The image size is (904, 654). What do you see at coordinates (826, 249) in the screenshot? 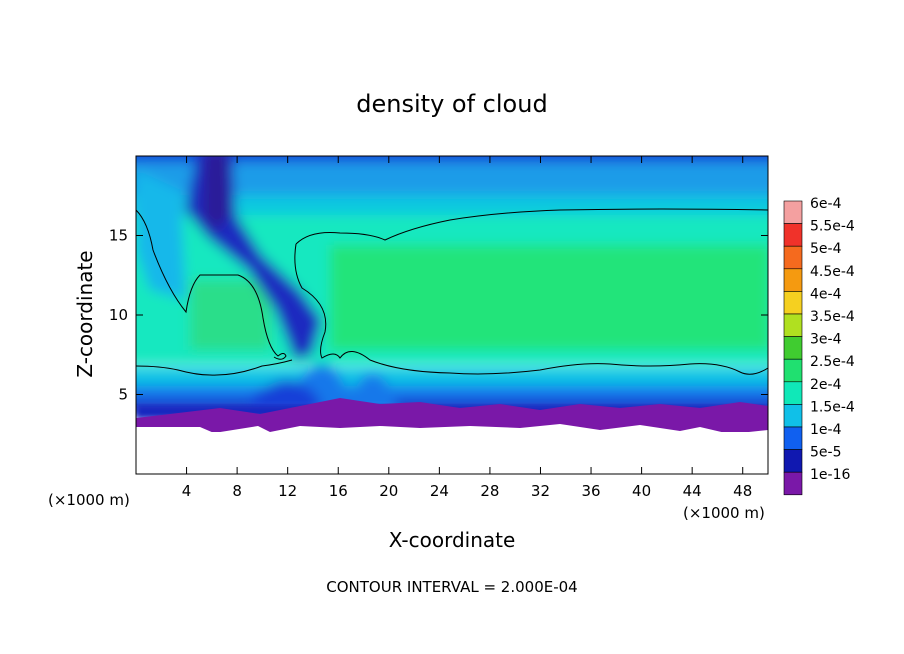
I see `colorbar-label: 5e-4` at bounding box center [826, 249].